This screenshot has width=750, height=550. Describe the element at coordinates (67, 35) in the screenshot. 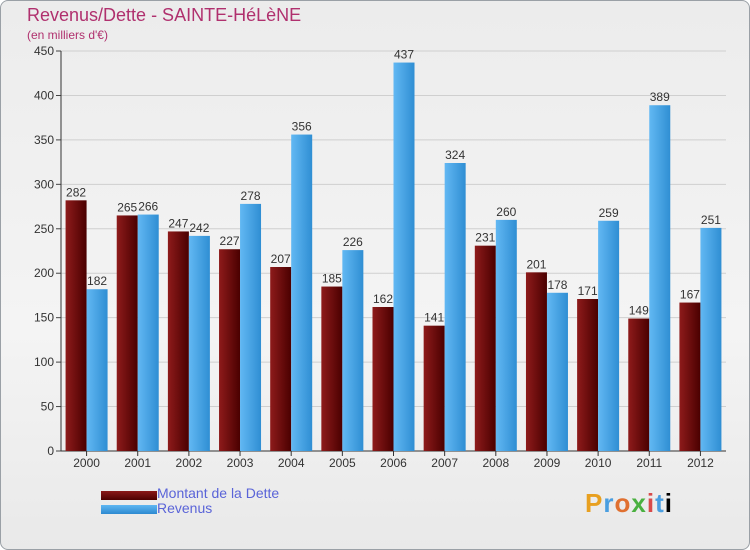

I see `chart-subtitle: (en milliers d'€)` at that location.